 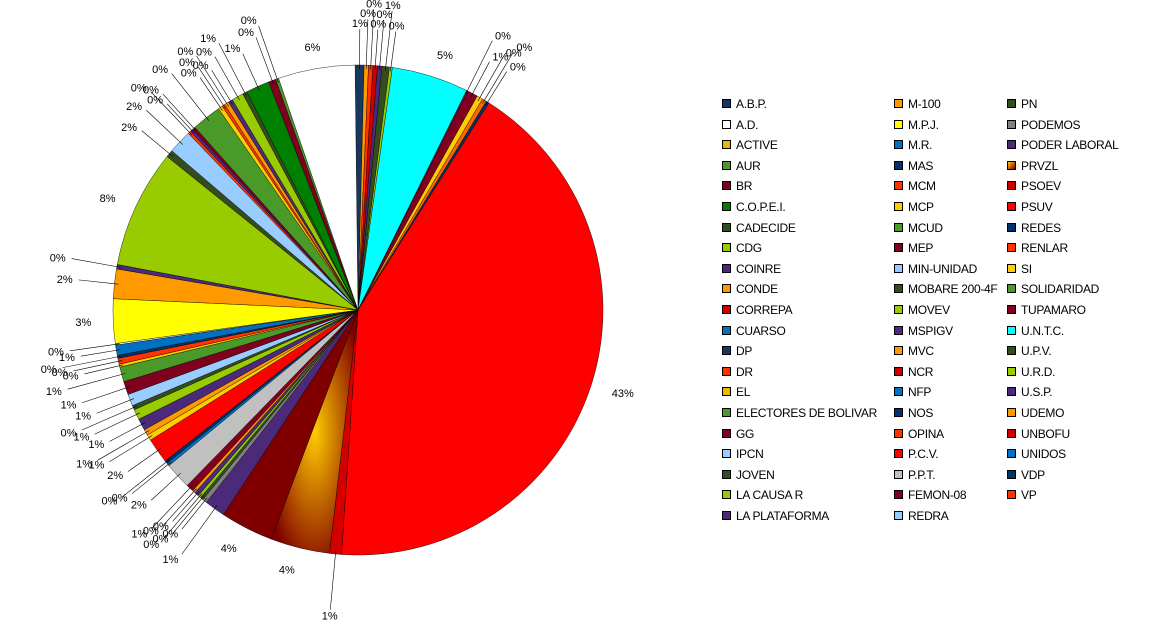 I want to click on slice-label-32: 0%, so click(x=69, y=433).